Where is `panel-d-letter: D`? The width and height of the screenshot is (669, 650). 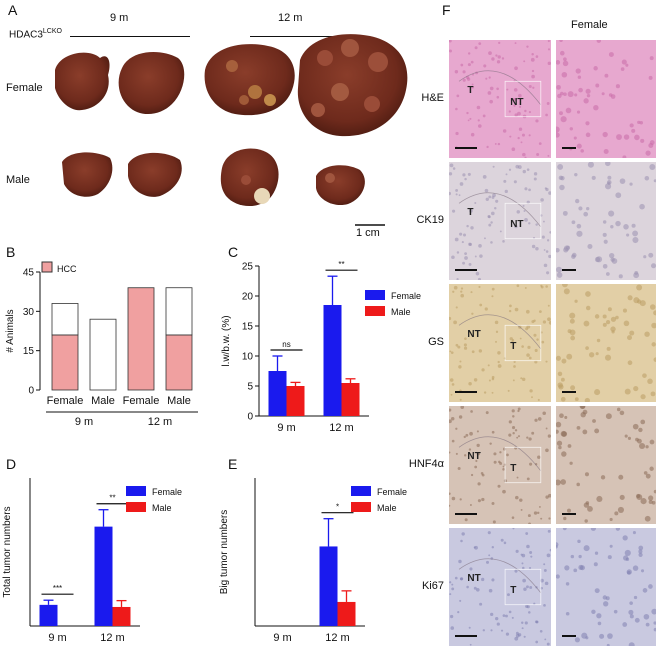 panel-d-letter: D is located at coordinates (11, 464).